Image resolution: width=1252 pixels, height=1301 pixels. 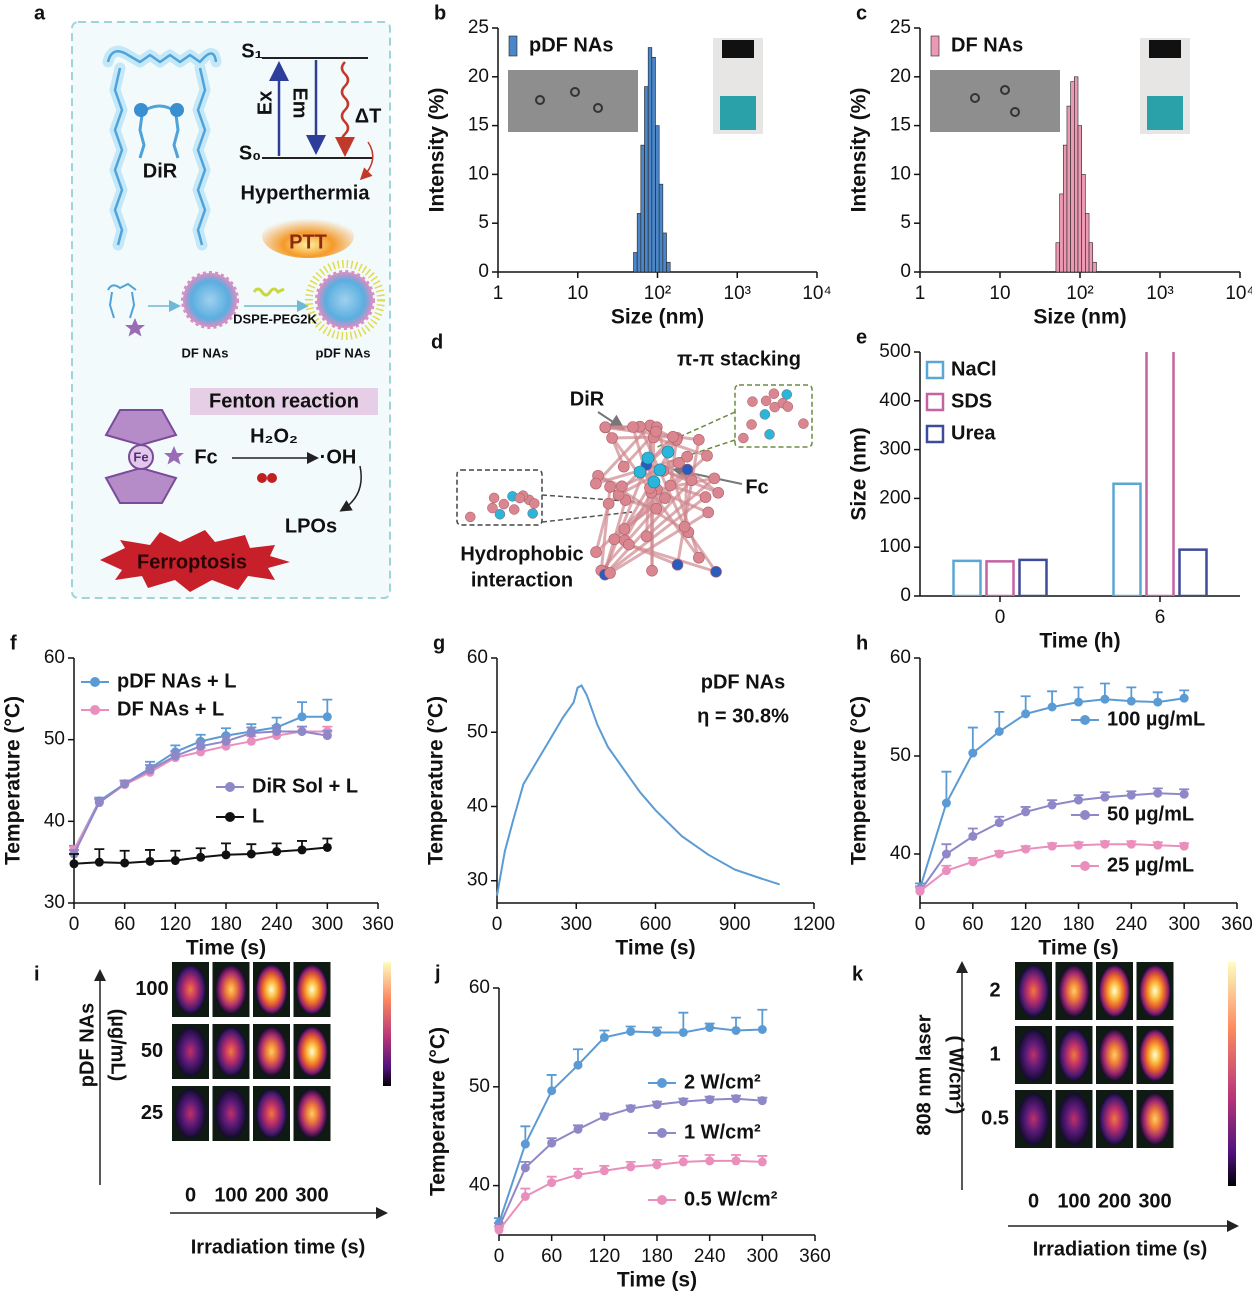 I want to click on vial-cap, so click(x=1165, y=49).